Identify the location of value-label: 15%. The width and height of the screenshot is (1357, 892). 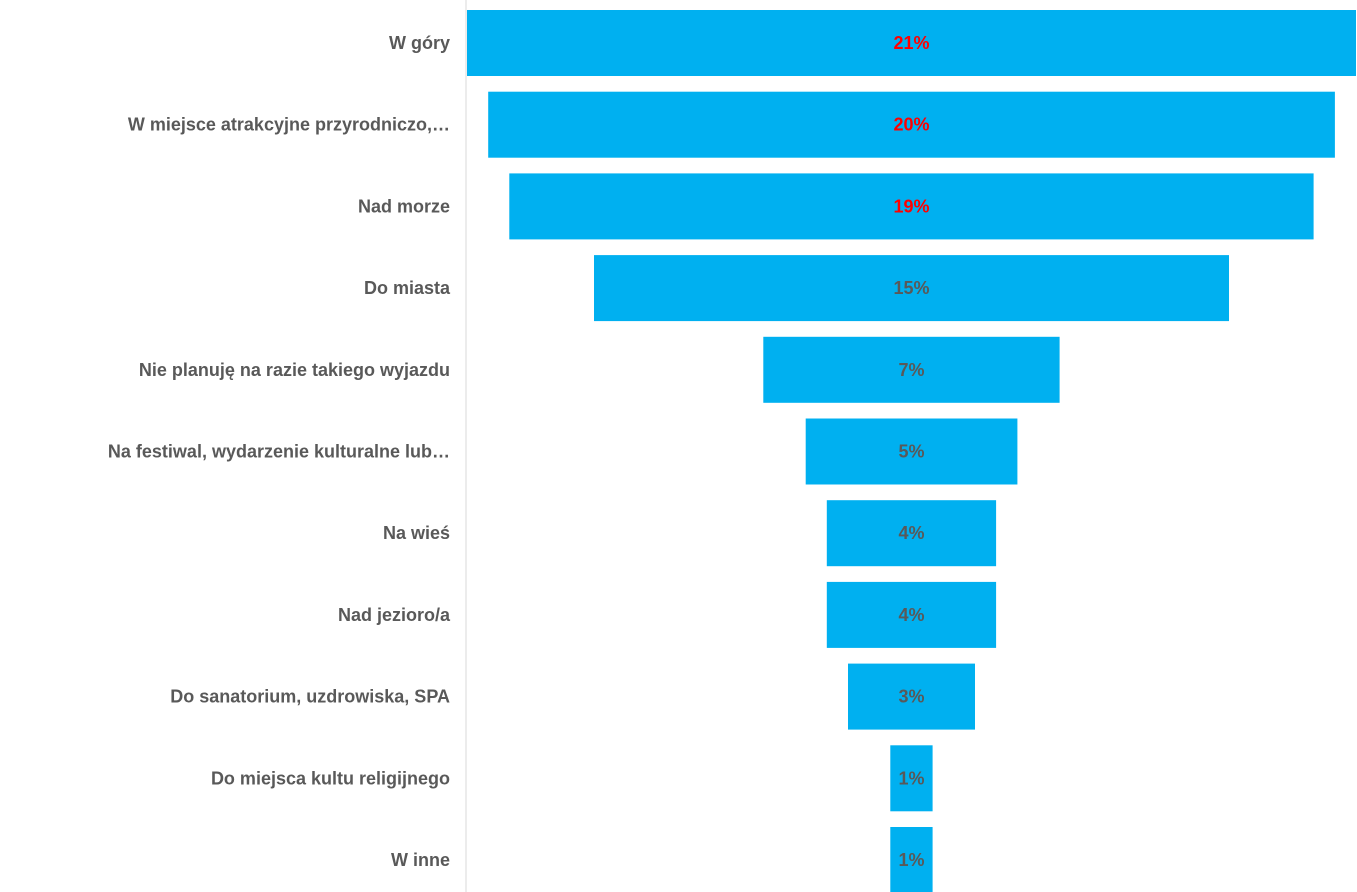
(911, 288).